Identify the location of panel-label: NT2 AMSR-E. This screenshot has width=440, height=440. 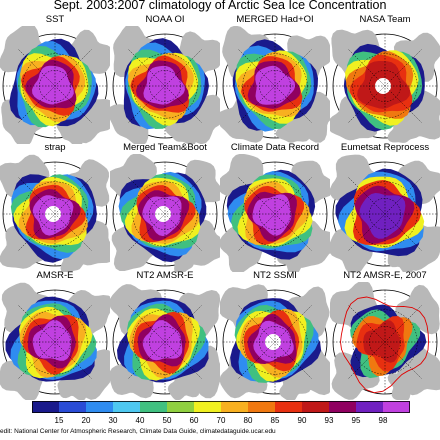
(165, 275).